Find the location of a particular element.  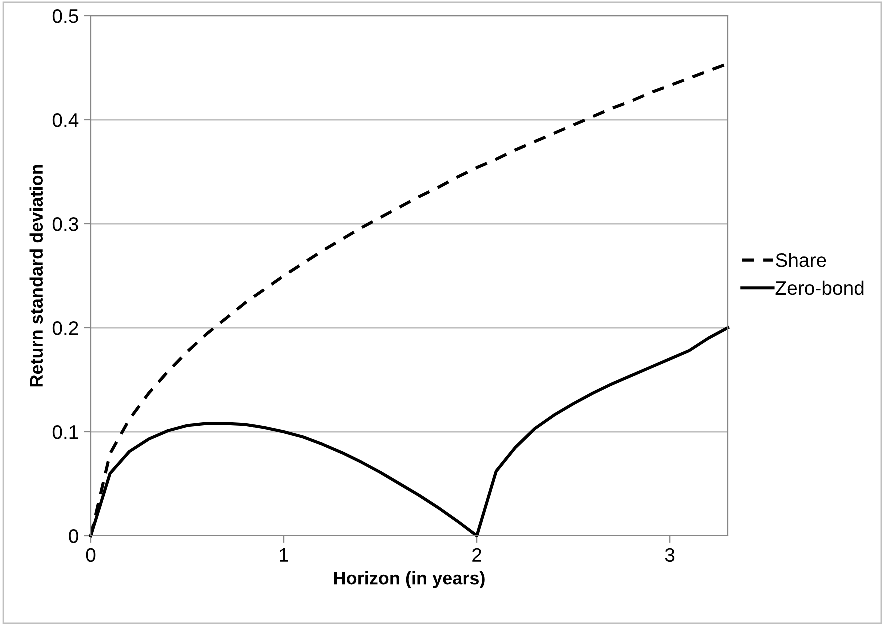

legend-label: Zero-bond is located at coordinates (820, 288).